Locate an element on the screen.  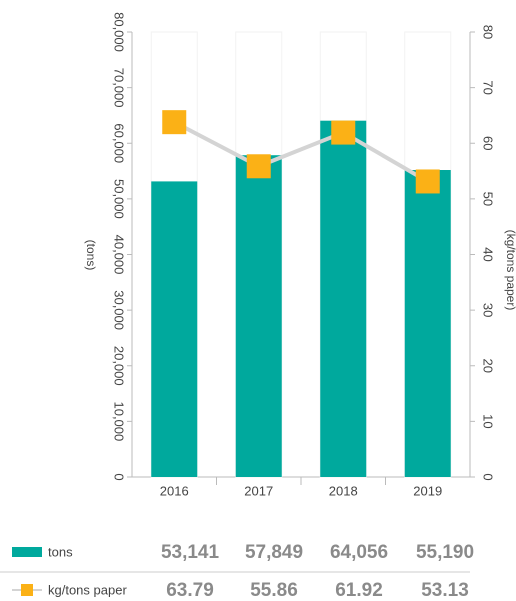
table-value: 63.79 is located at coordinates (190, 590).